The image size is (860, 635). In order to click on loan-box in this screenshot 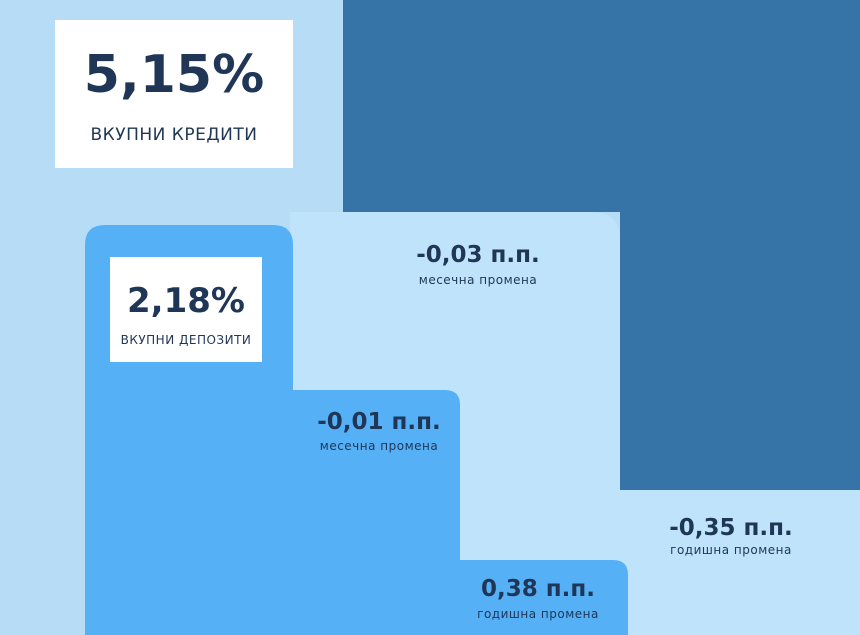, I will do `click(174, 94)`.